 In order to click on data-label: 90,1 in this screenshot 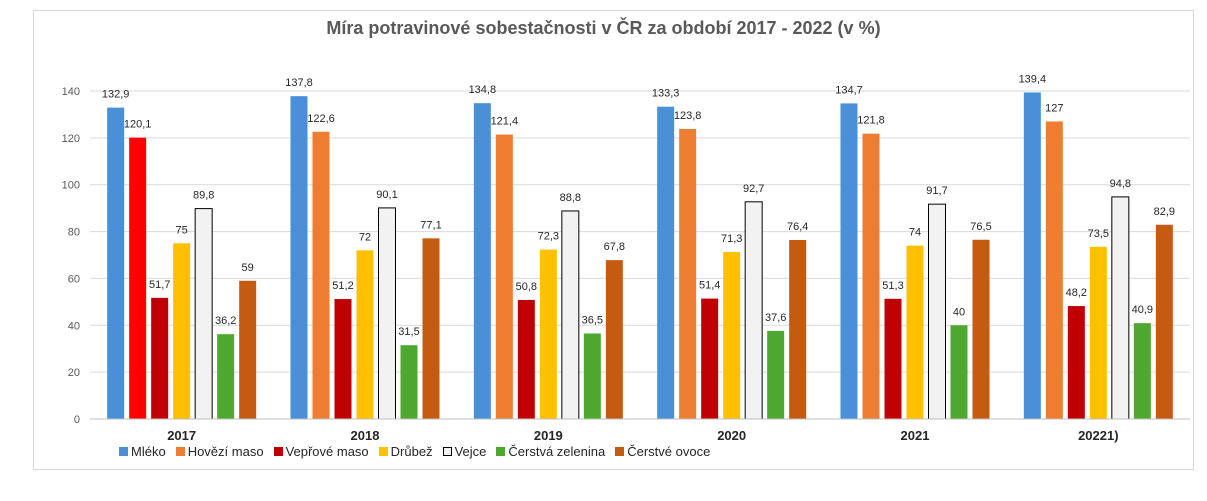, I will do `click(386, 195)`.